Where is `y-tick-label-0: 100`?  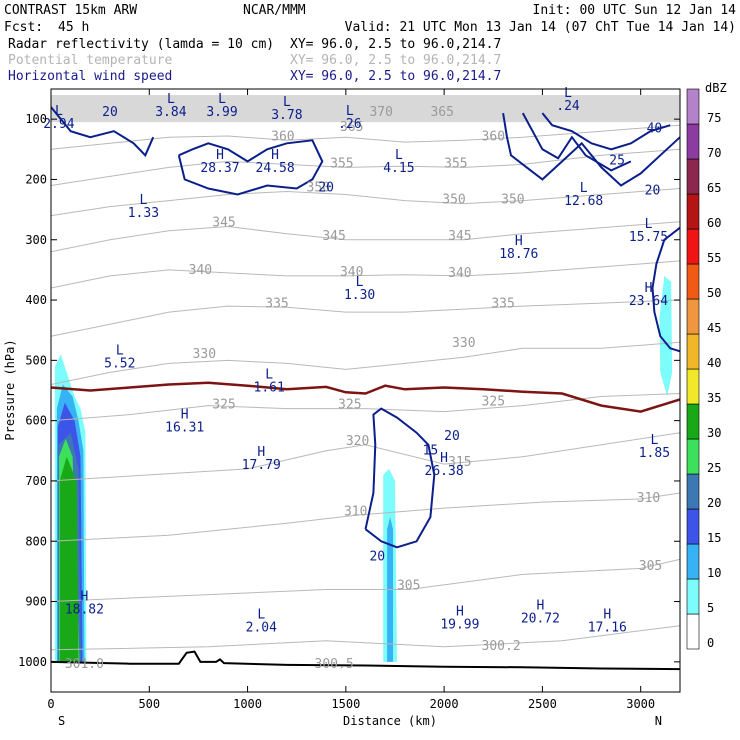
y-tick-label-0: 100 is located at coordinates (36, 119).